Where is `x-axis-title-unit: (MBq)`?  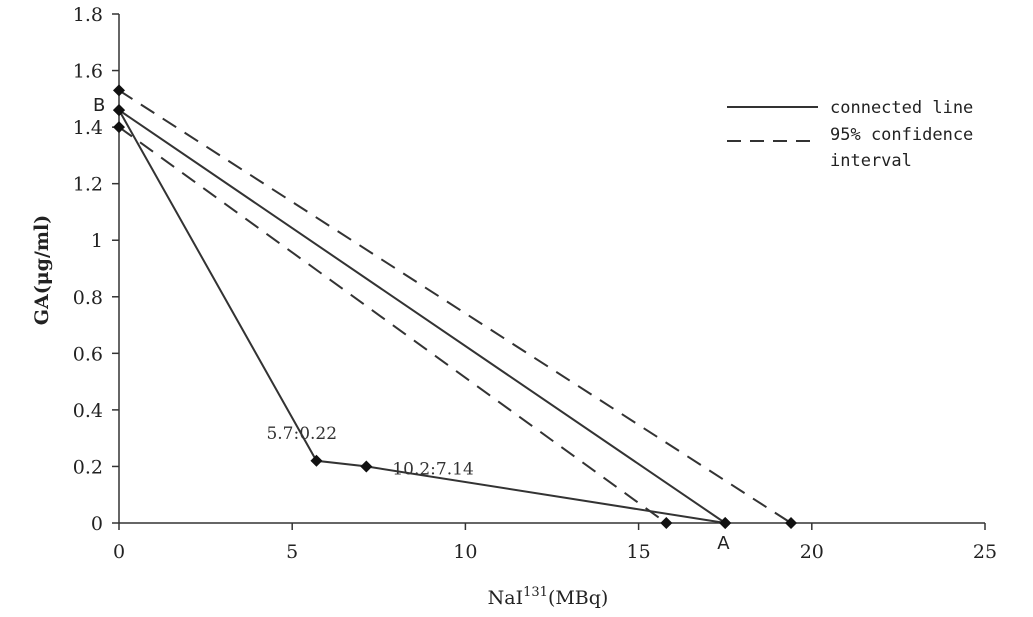 x-axis-title-unit: (MBq) is located at coordinates (578, 598).